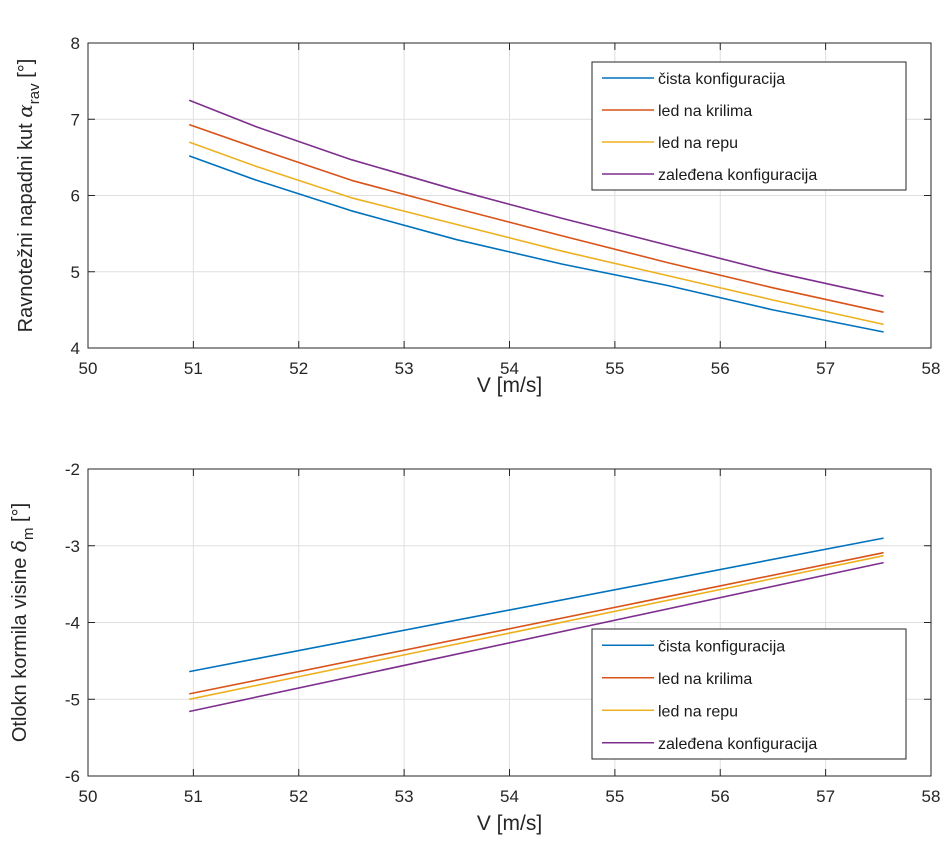  Describe the element at coordinates (75, 119) in the screenshot. I see `y-tick-label: 7` at that location.